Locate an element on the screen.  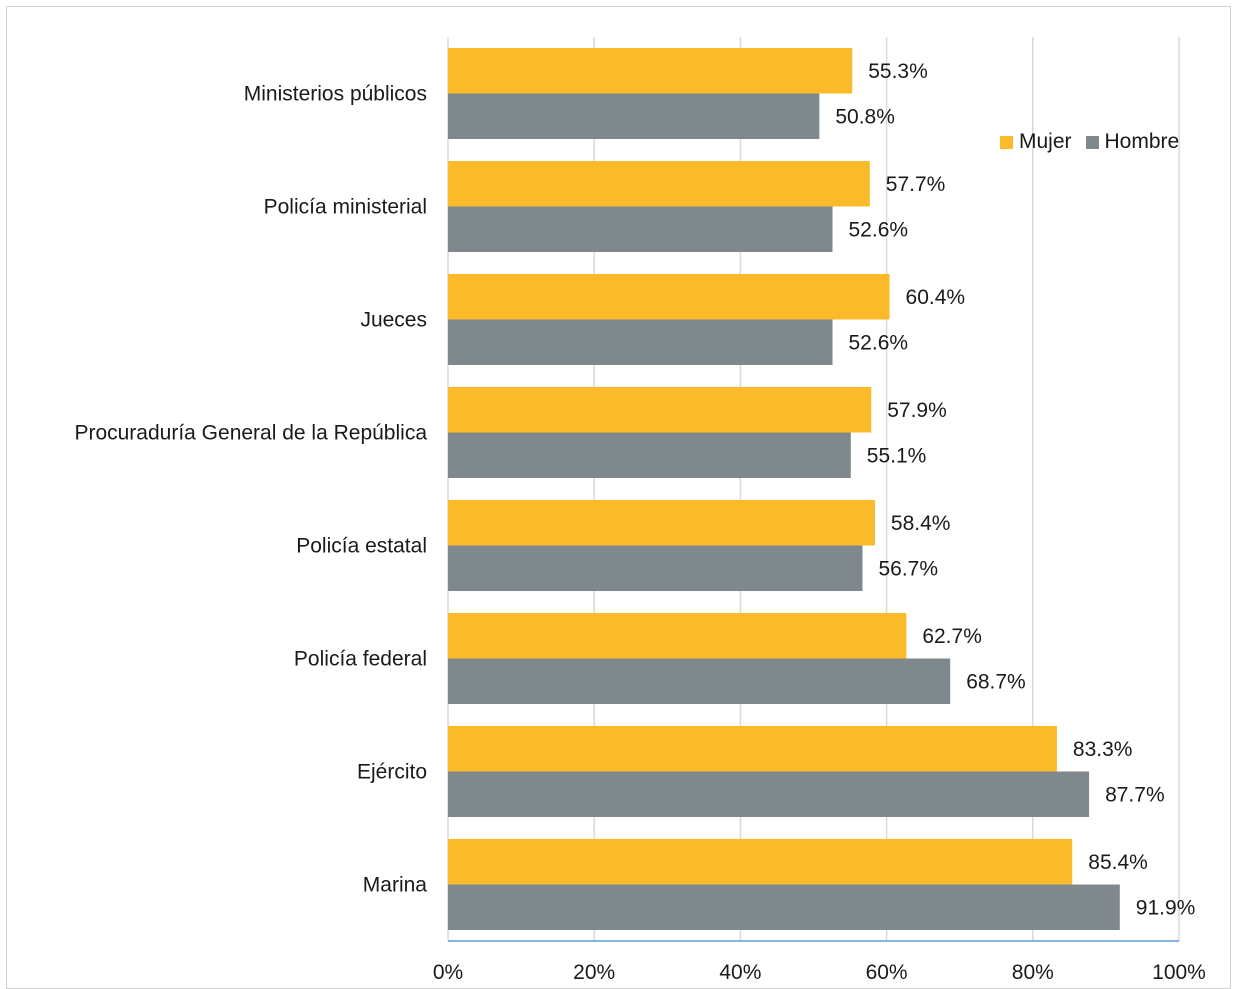
data-label: 83.3% is located at coordinates (1103, 749).